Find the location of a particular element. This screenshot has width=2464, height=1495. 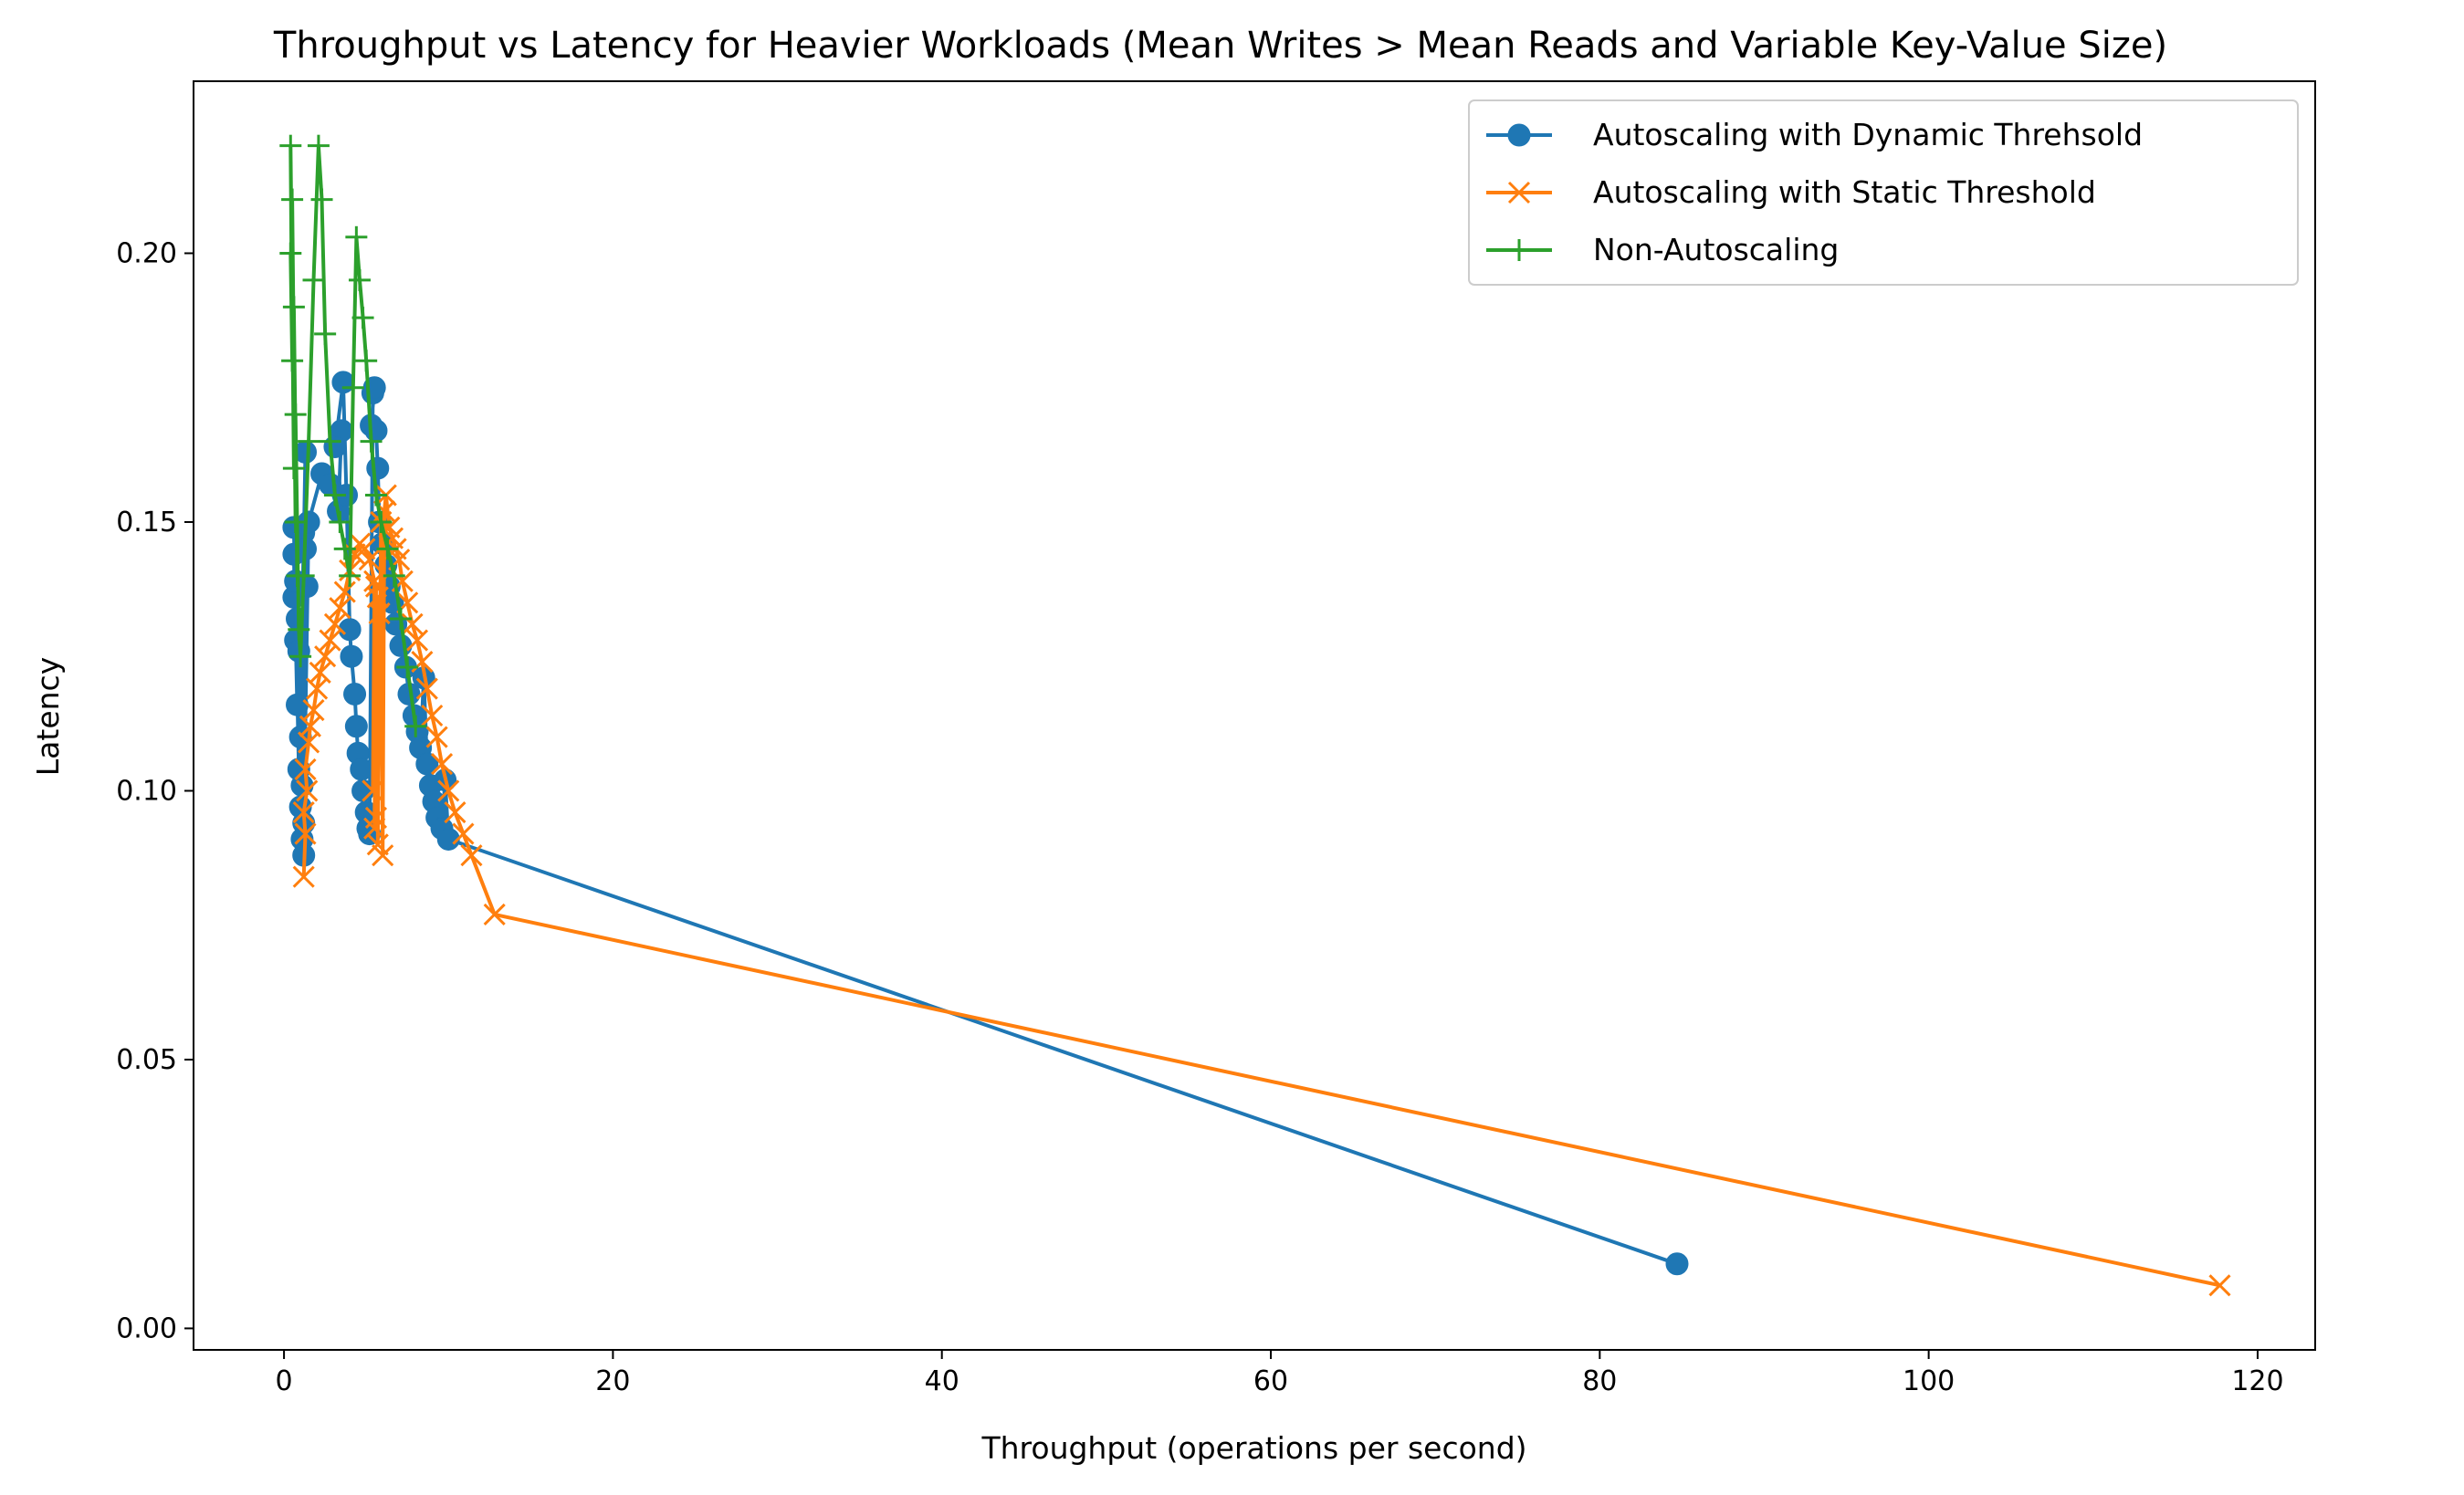

y-tick-label: 0.10 is located at coordinates (146, 791).